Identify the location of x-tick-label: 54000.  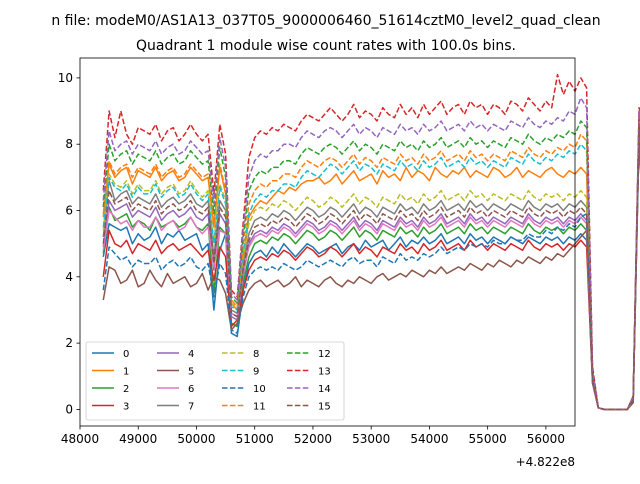
(429, 439).